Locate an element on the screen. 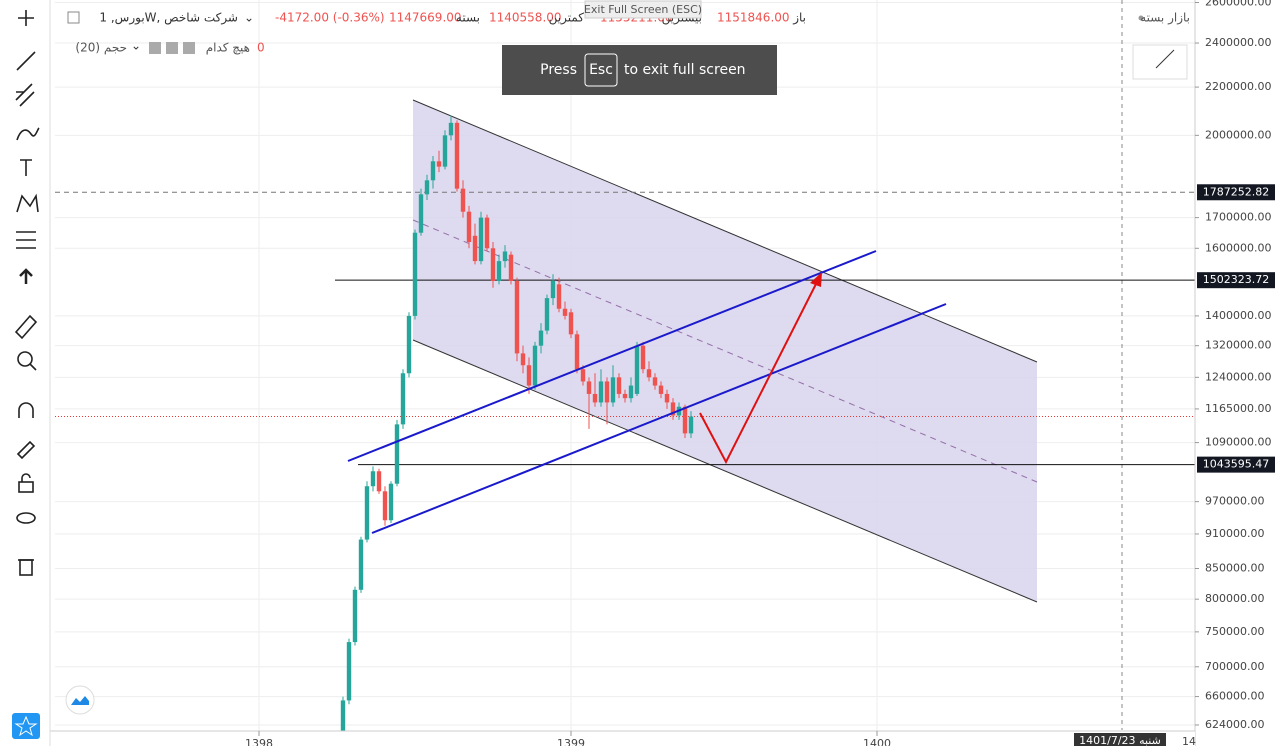  key-box is located at coordinates (601, 70).